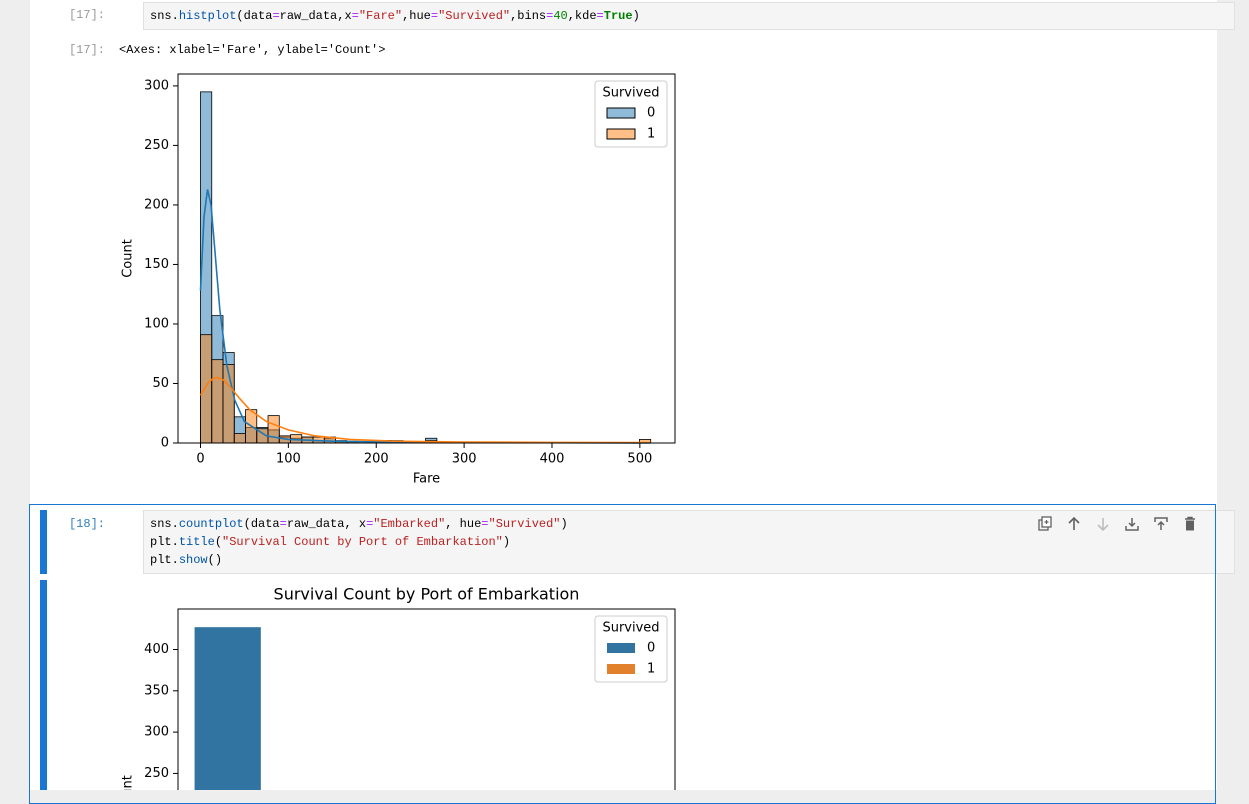 This screenshot has width=1249, height=804. Describe the element at coordinates (252, 50) in the screenshot. I see `output-text: <Axes: xlabel='Fare', ylabel='Count'>` at that location.